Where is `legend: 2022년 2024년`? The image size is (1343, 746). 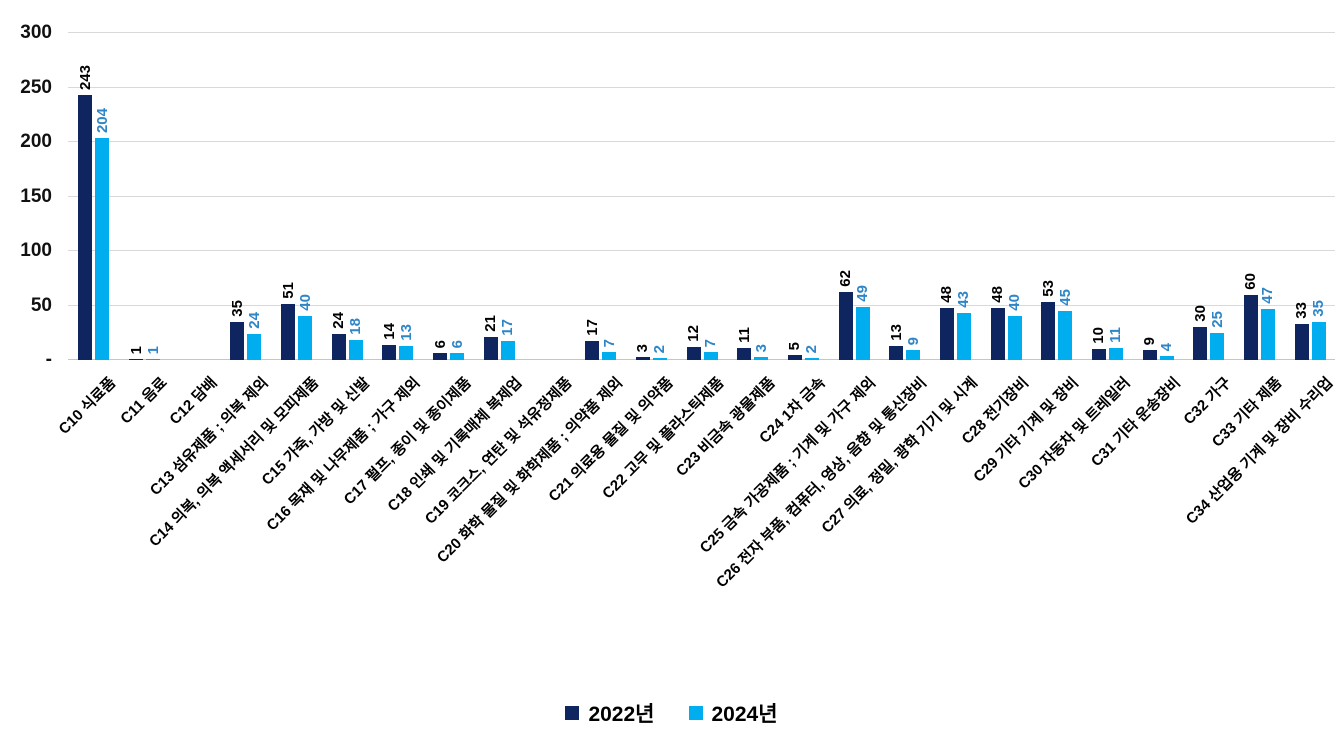
legend: 2022년 2024년 is located at coordinates (671, 713).